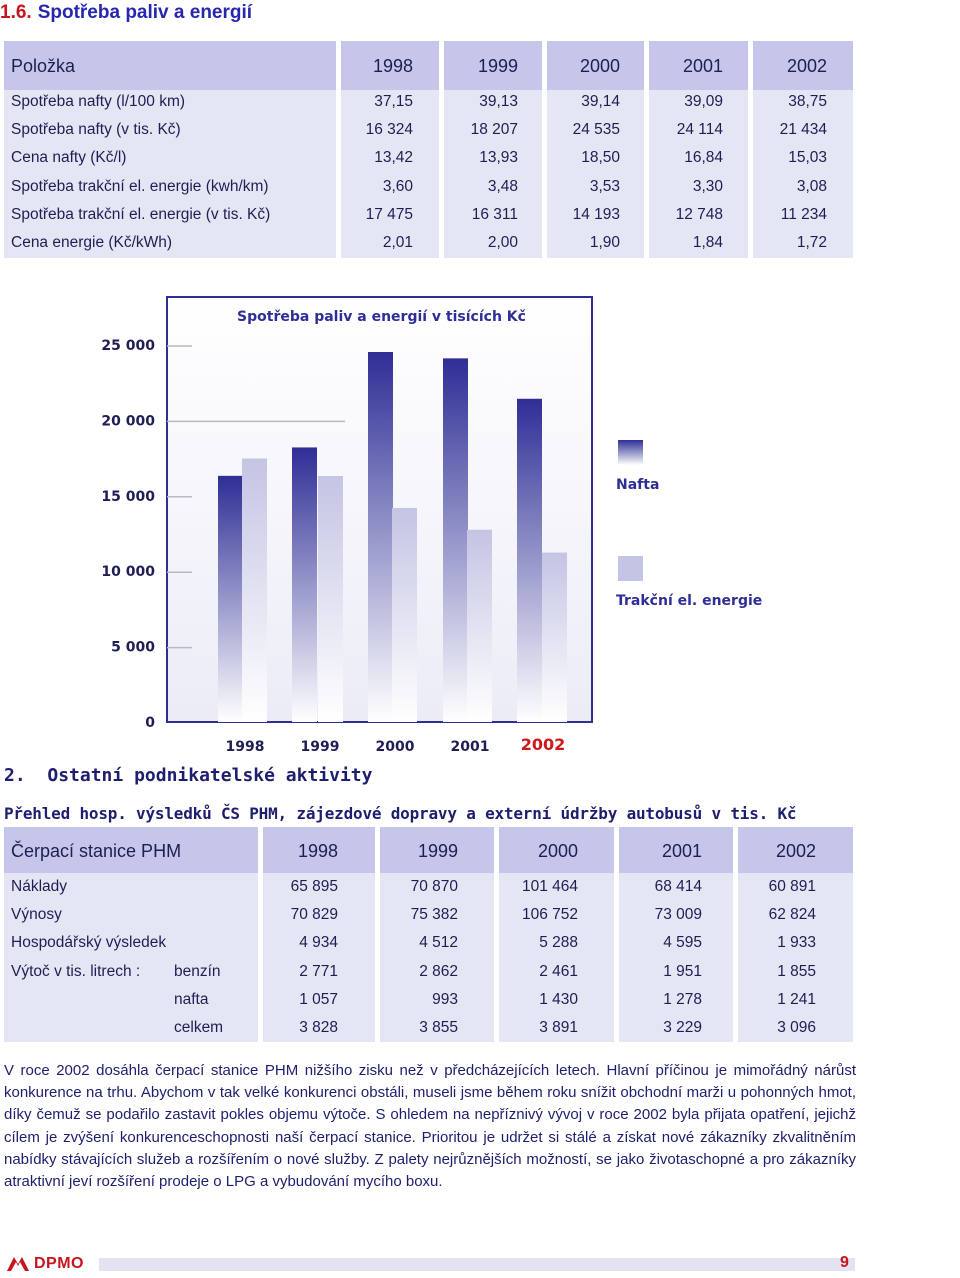  What do you see at coordinates (126, 13) in the screenshot?
I see `section-title: 1.6. Spotřeba paliv a energií` at bounding box center [126, 13].